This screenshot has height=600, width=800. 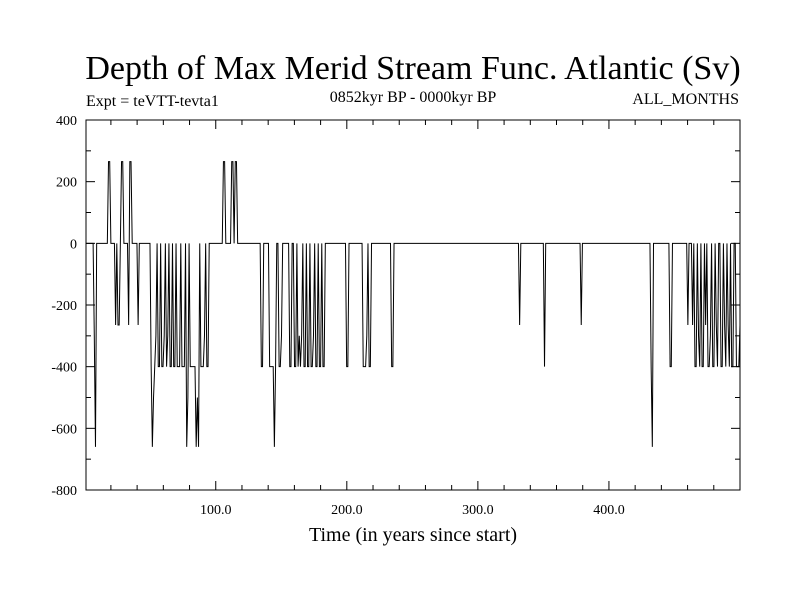 What do you see at coordinates (685, 99) in the screenshot?
I see `months-label: ALL_MONTHS` at bounding box center [685, 99].